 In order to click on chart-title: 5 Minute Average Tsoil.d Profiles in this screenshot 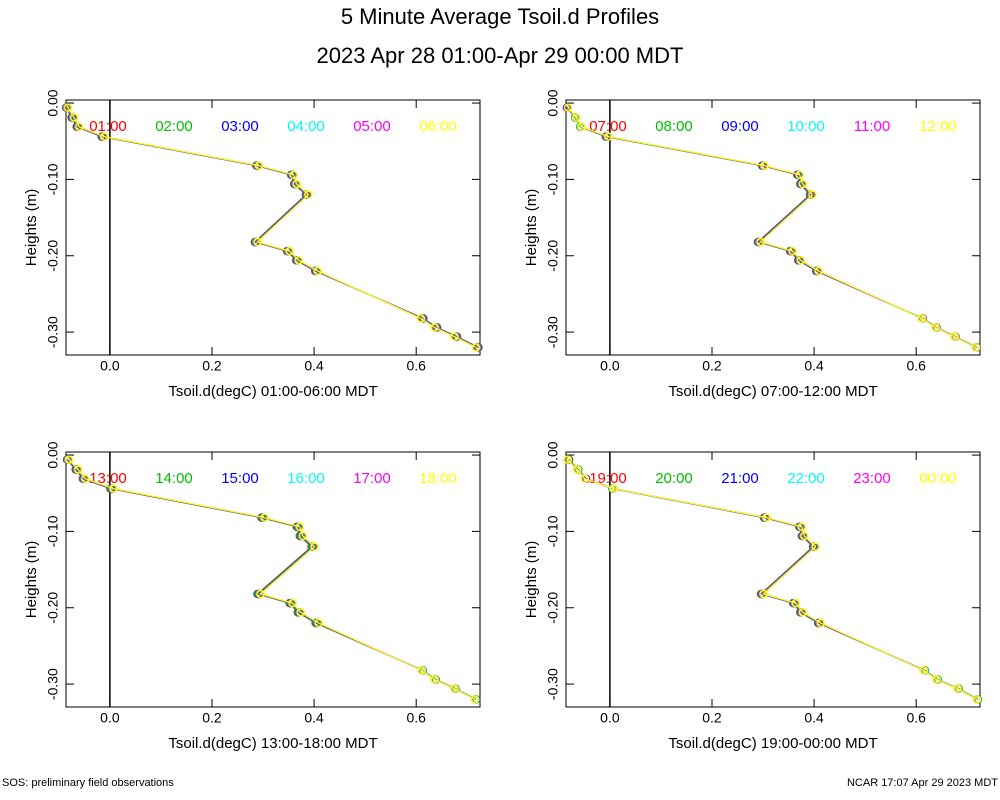, I will do `click(500, 16)`.